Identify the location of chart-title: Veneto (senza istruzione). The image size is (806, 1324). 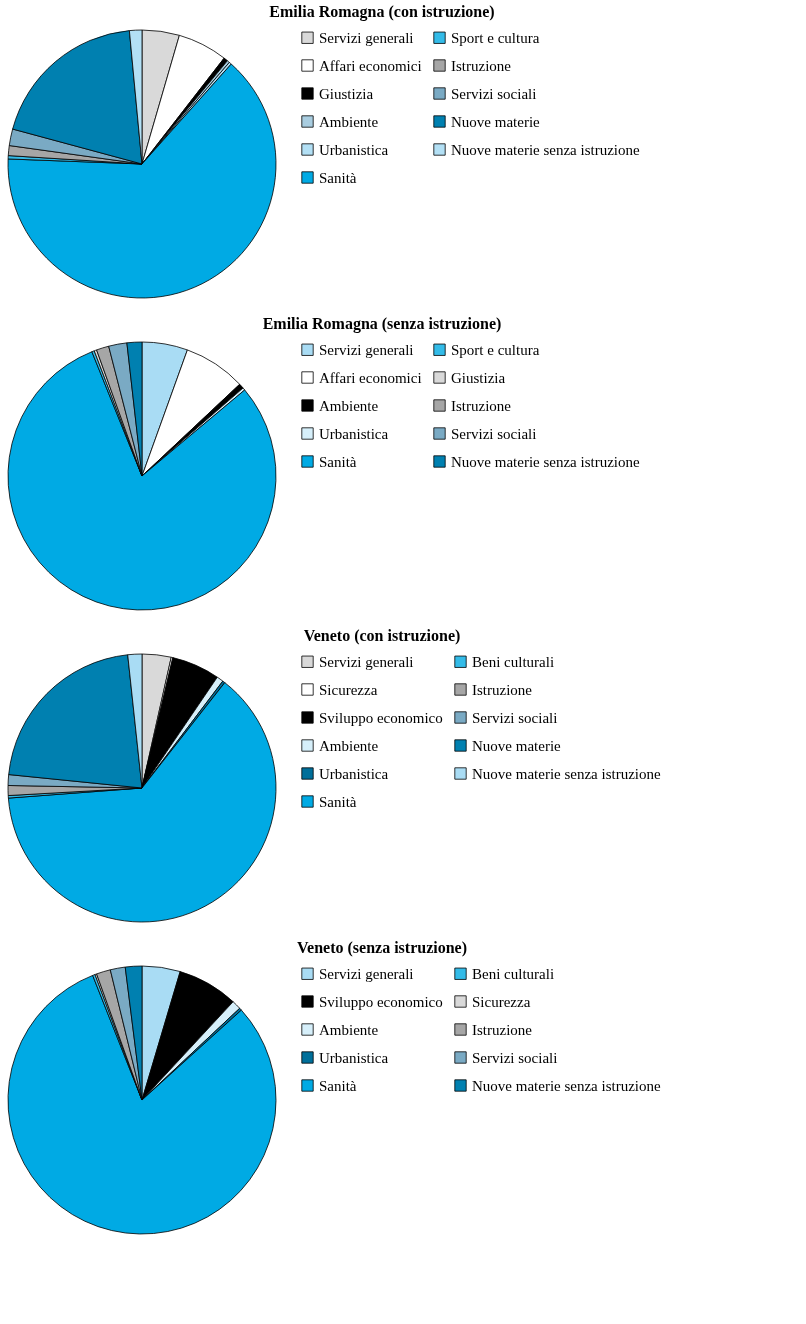
(382, 948).